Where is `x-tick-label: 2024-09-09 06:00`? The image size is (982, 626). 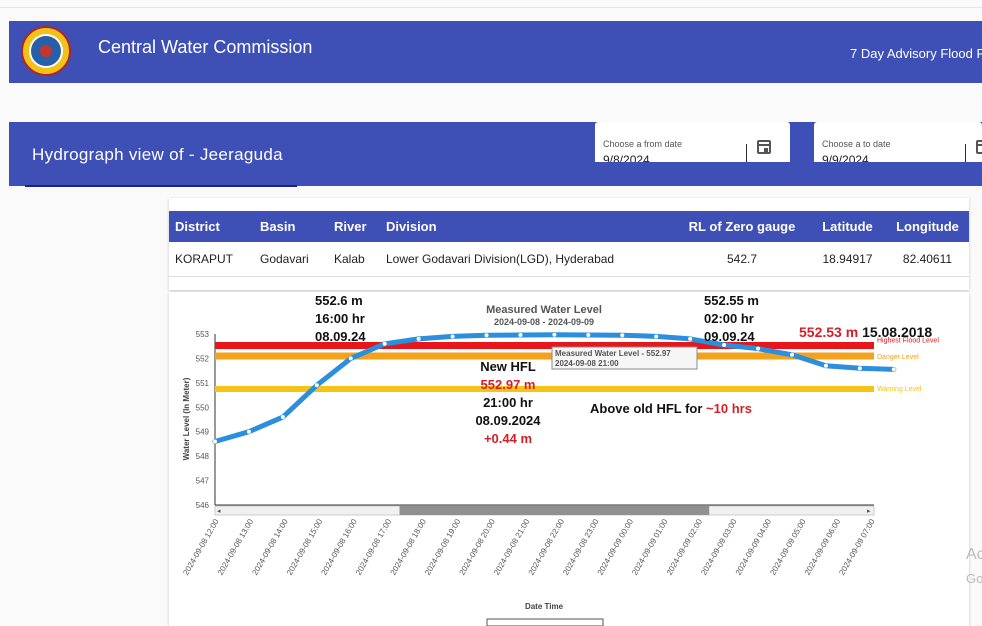 x-tick-label: 2024-09-09 06:00 is located at coordinates (823, 547).